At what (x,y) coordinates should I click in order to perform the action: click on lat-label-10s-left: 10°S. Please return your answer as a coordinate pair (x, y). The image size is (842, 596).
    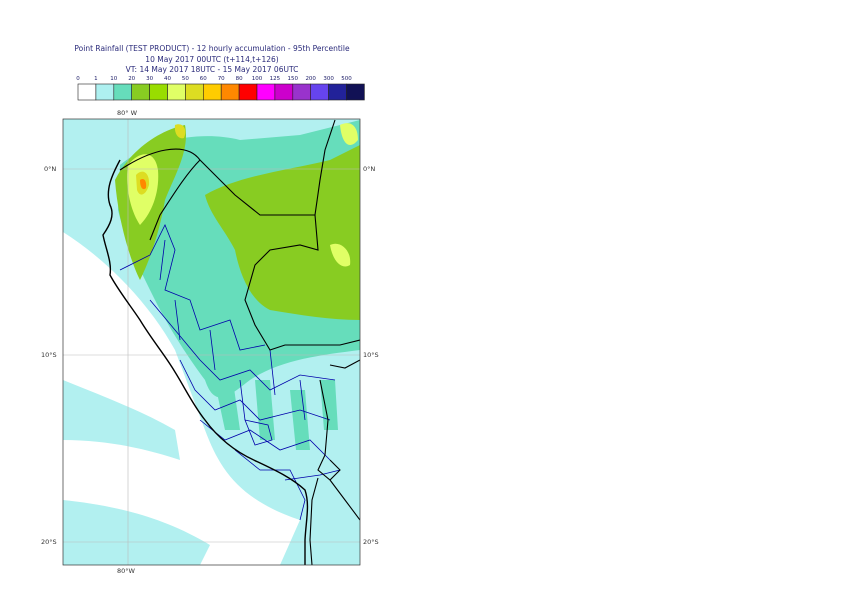
    Looking at the image, I should click on (49, 355).